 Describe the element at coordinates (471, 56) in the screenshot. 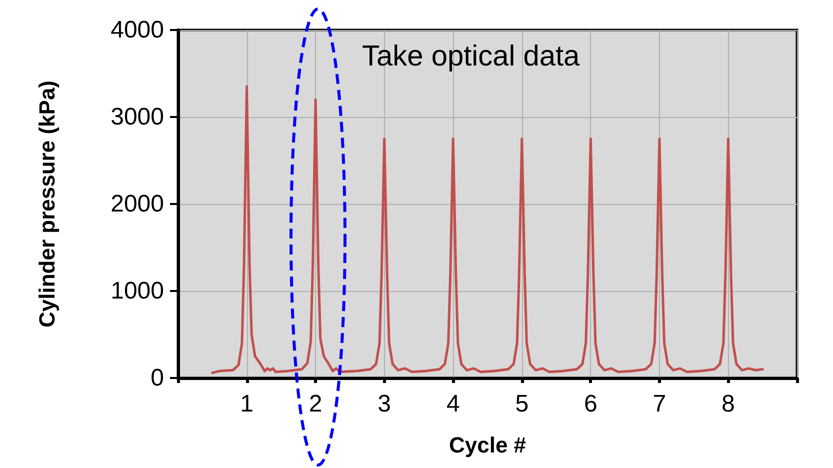

I see `annotation: Take optical data` at that location.